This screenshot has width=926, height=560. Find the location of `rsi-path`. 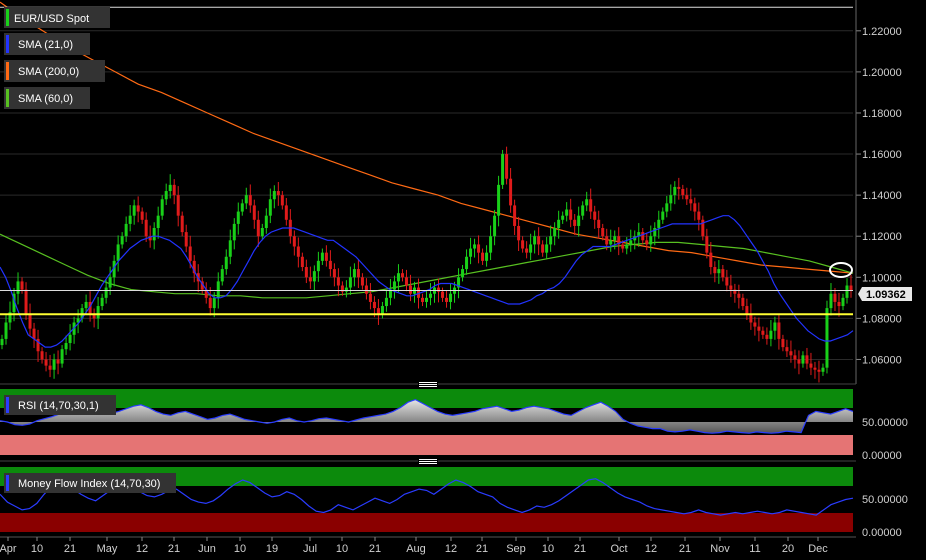

rsi-path is located at coordinates (427, 416).